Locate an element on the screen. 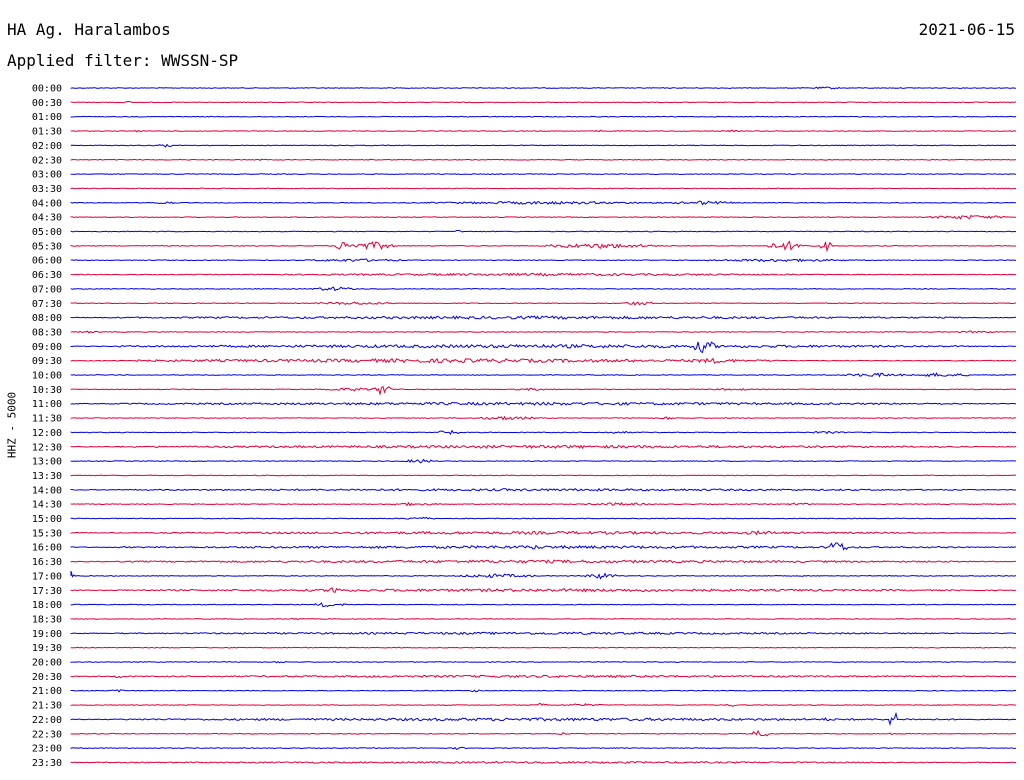  time-tick-label: 09:00 is located at coordinates (47, 347).